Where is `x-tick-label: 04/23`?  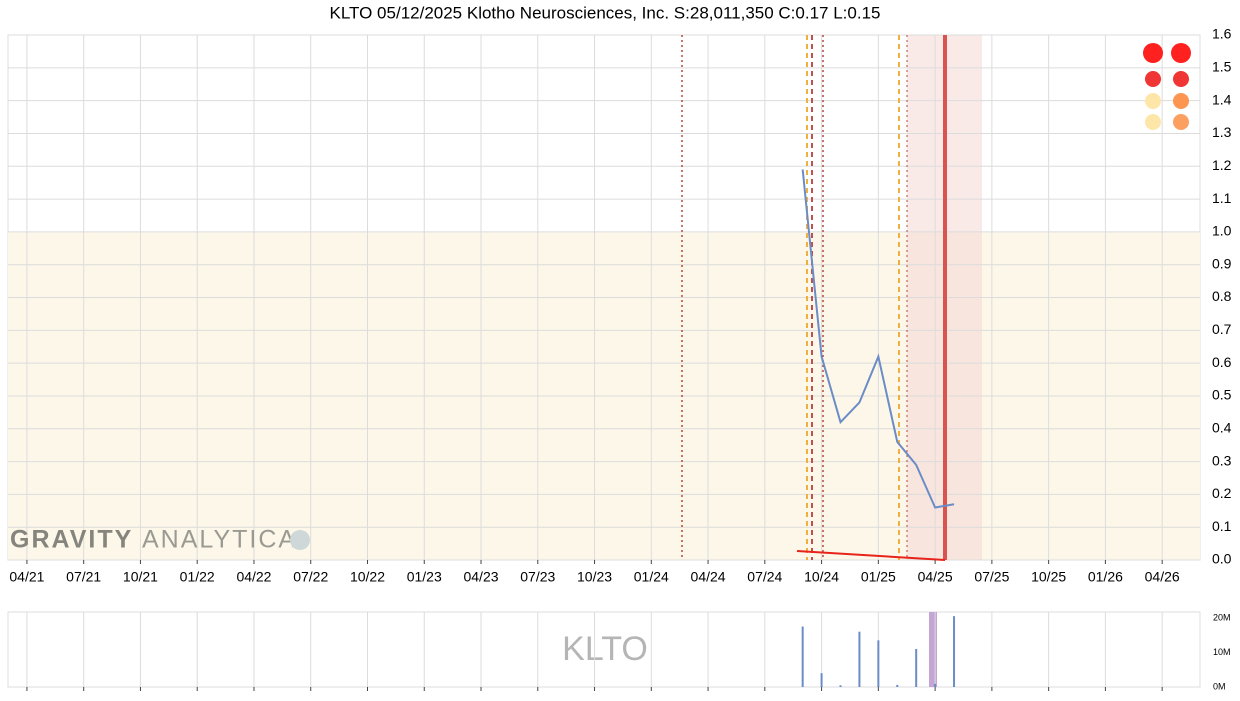 x-tick-label: 04/23 is located at coordinates (480, 577).